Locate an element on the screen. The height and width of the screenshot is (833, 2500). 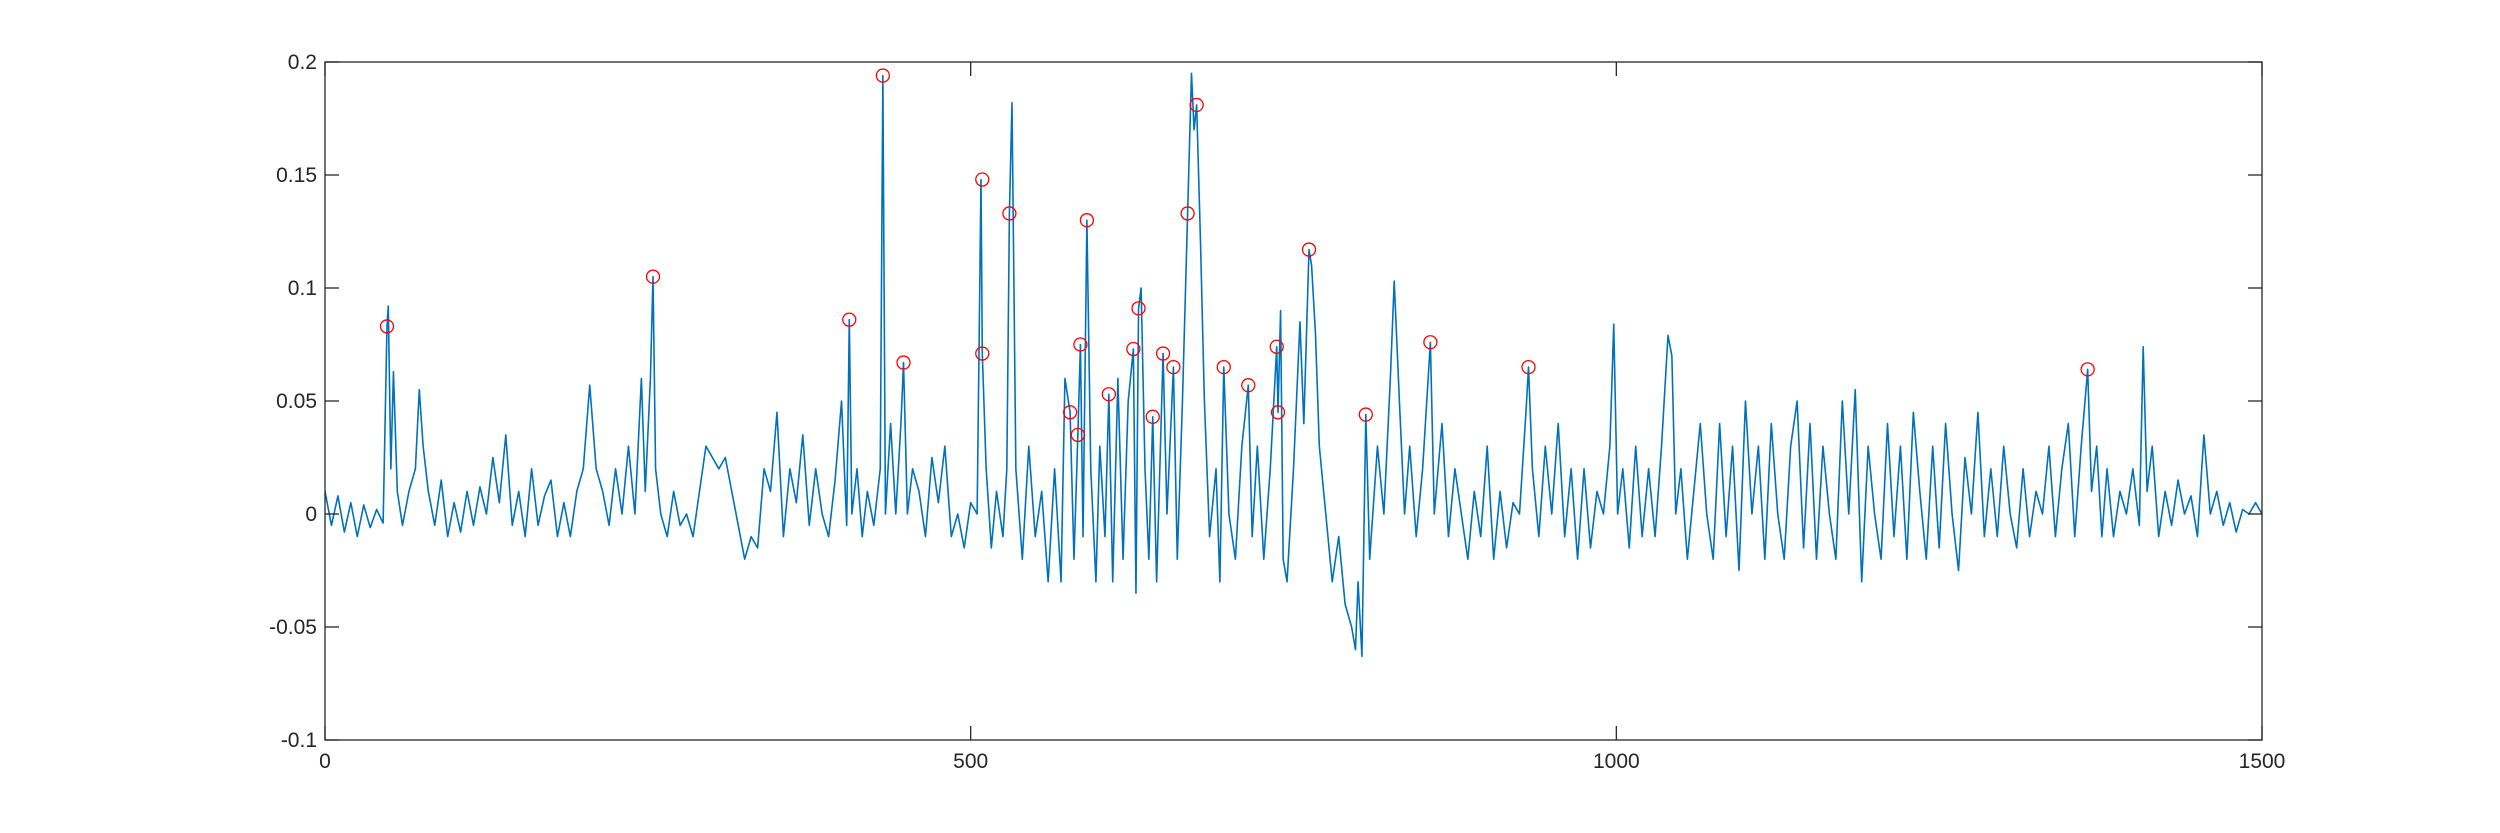
y-tick-label: 0.2 is located at coordinates (302, 62).